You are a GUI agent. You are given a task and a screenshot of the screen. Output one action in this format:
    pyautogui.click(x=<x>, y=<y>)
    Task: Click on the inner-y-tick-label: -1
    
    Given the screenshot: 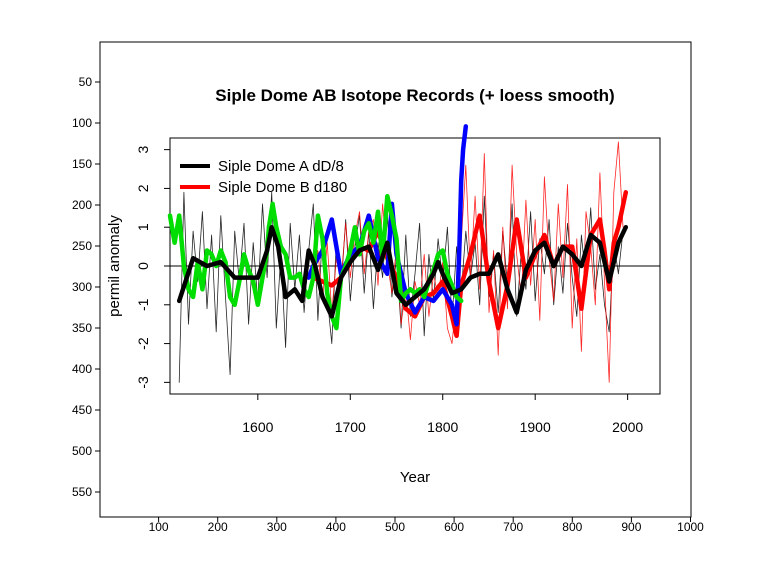 What is the action you would take?
    pyautogui.click(x=143, y=304)
    